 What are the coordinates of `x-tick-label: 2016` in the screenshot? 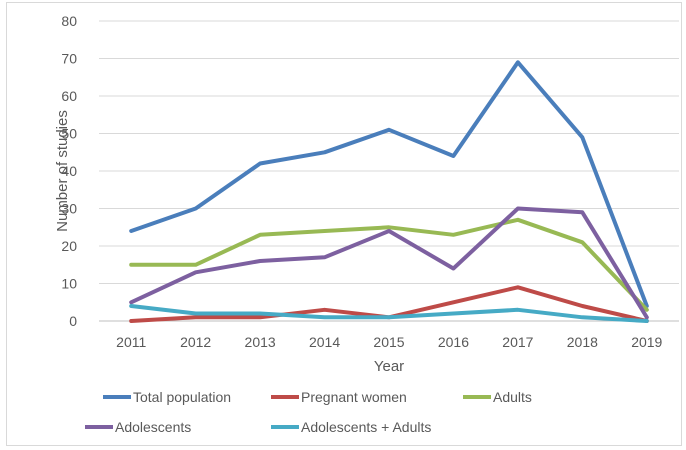 It's located at (453, 342).